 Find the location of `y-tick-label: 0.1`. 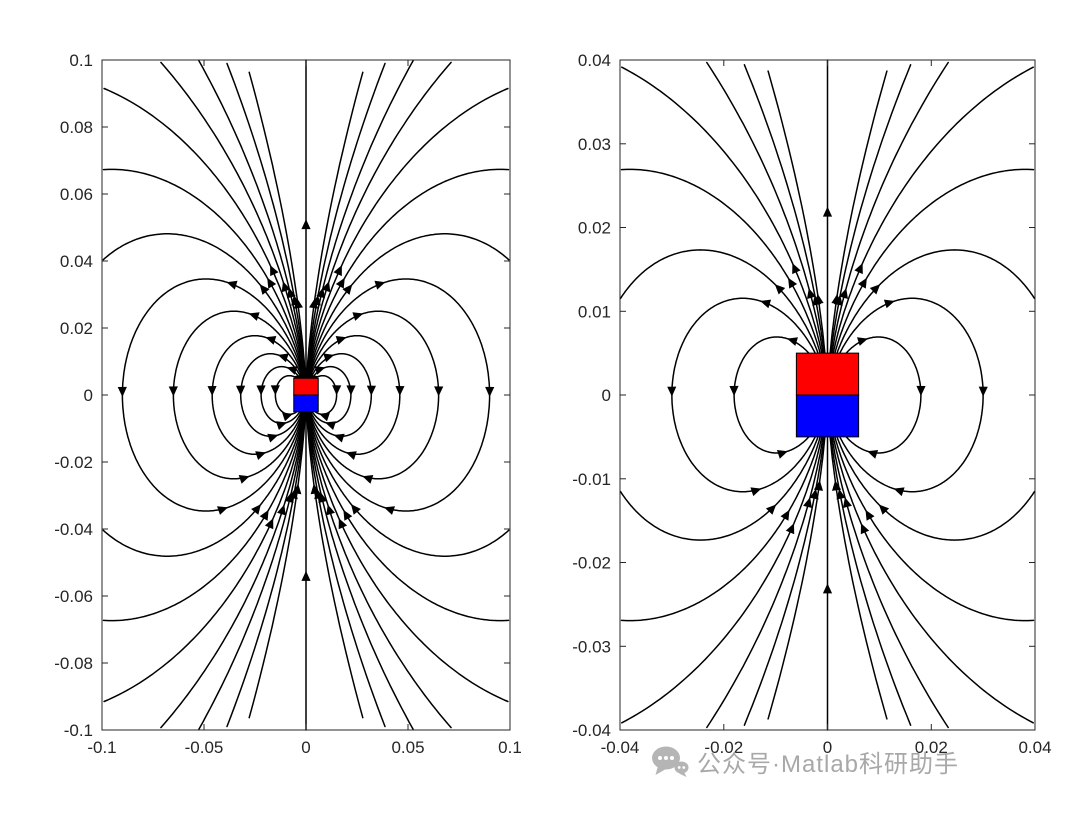

y-tick-label: 0.1 is located at coordinates (81, 60).